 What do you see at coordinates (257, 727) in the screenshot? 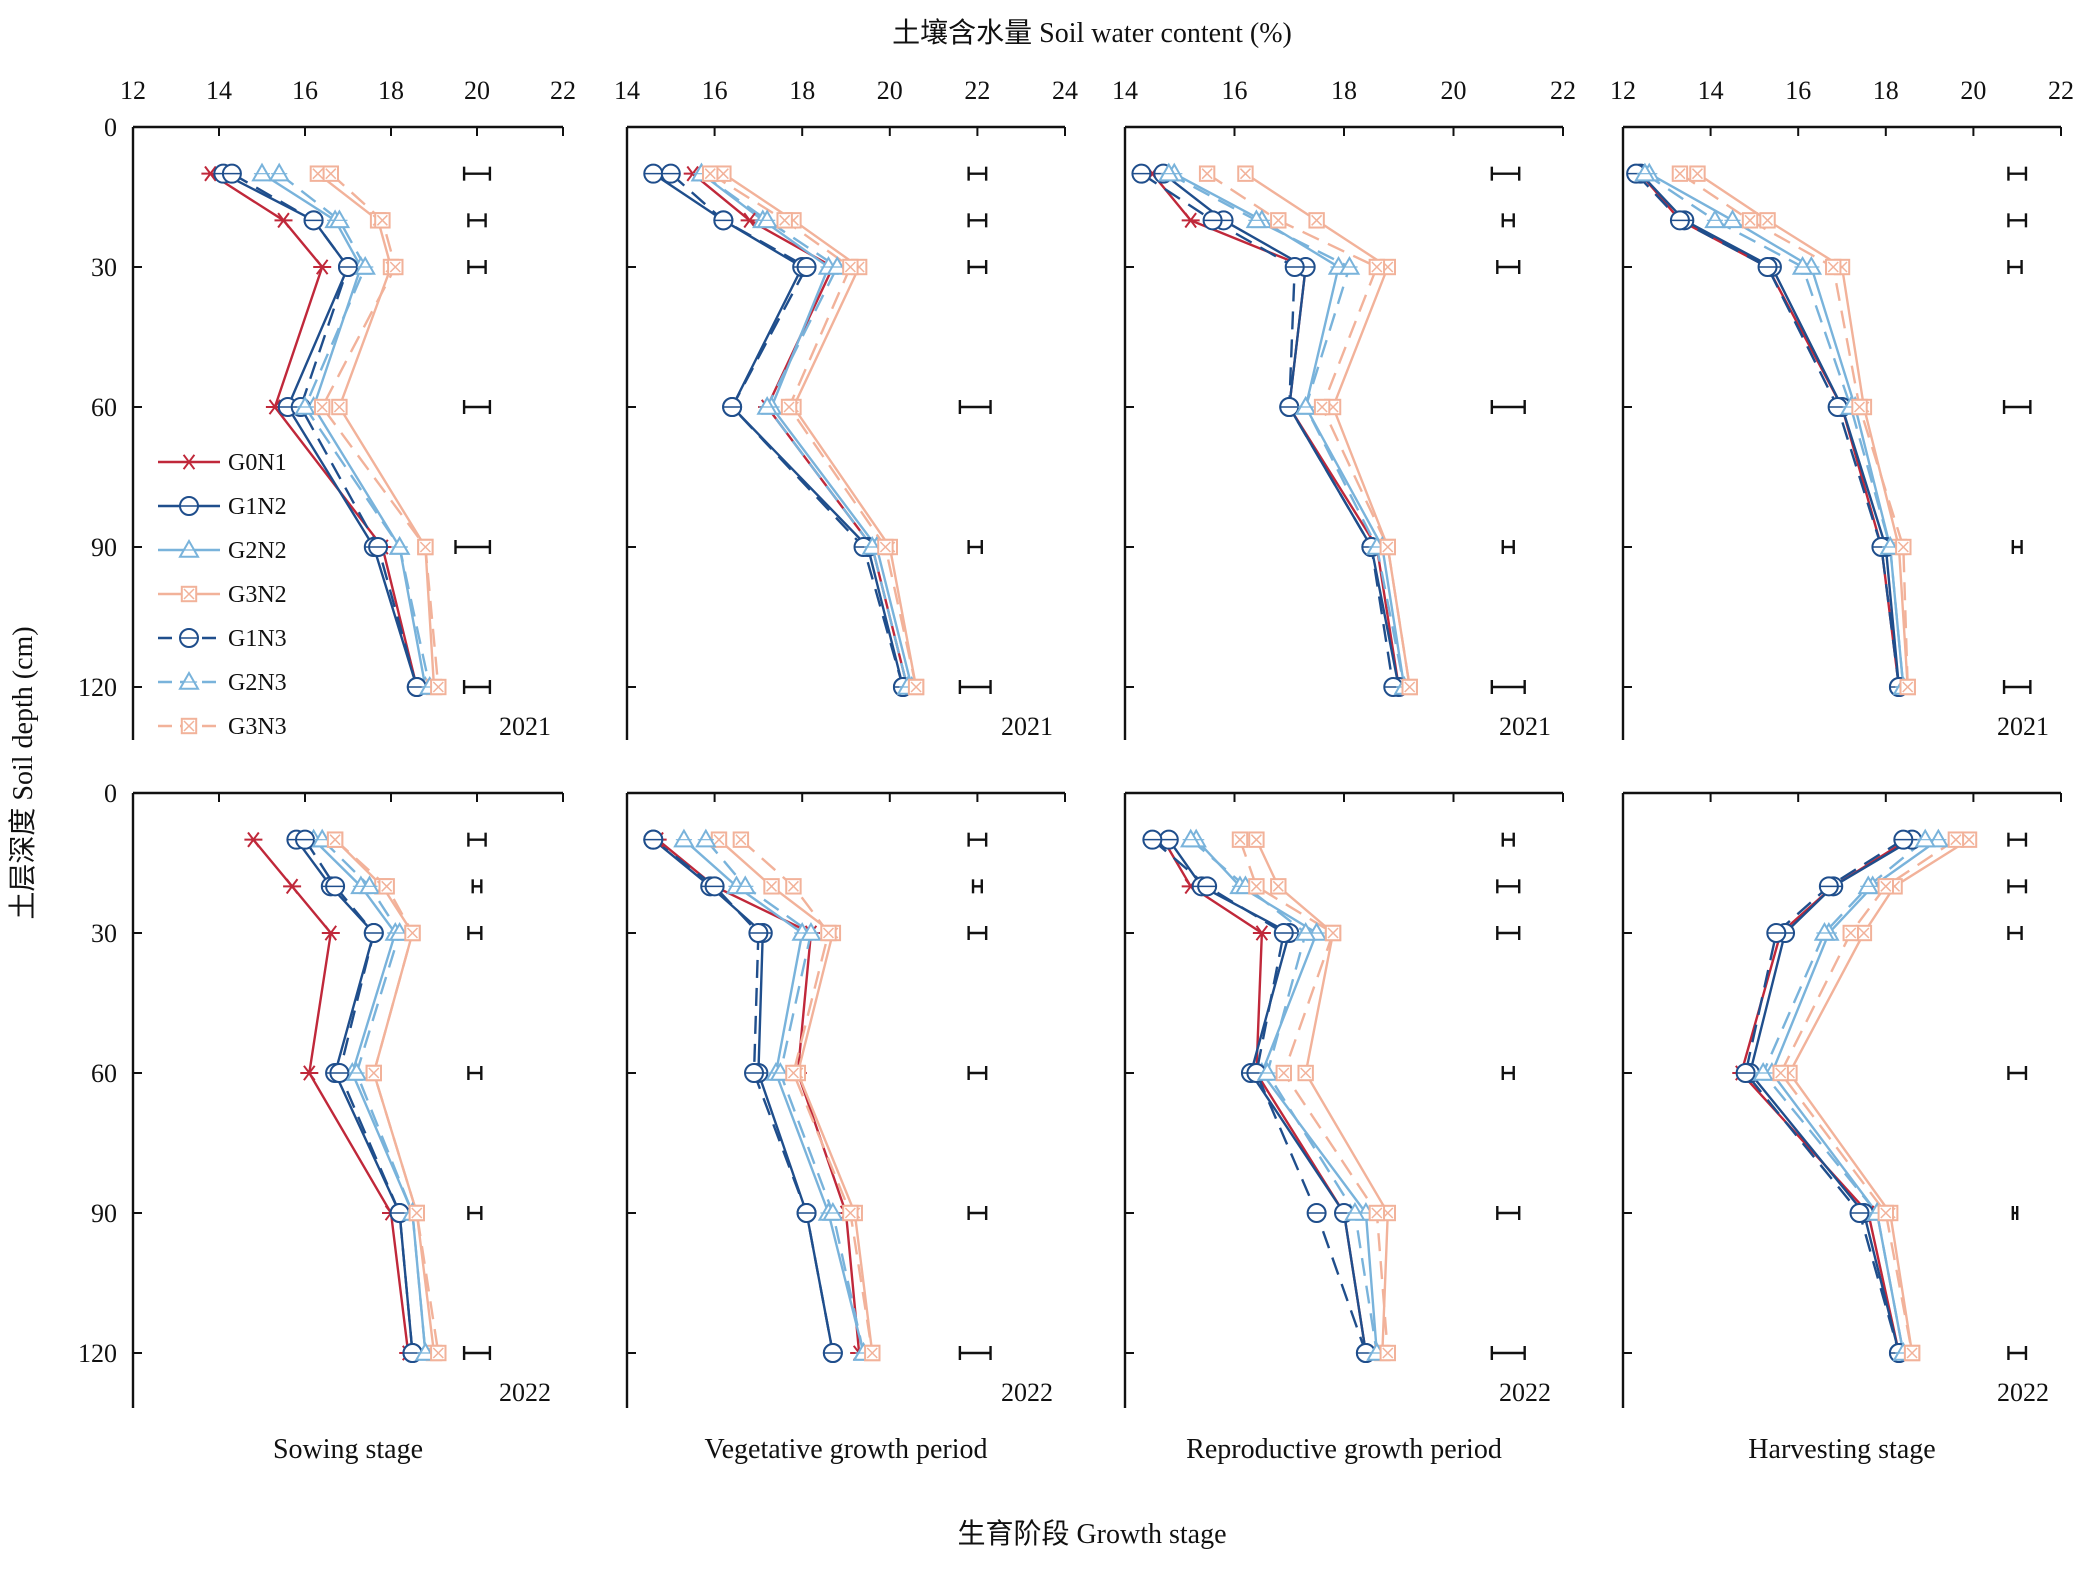
I see `legend-label-G3N3: G3N3` at bounding box center [257, 727].